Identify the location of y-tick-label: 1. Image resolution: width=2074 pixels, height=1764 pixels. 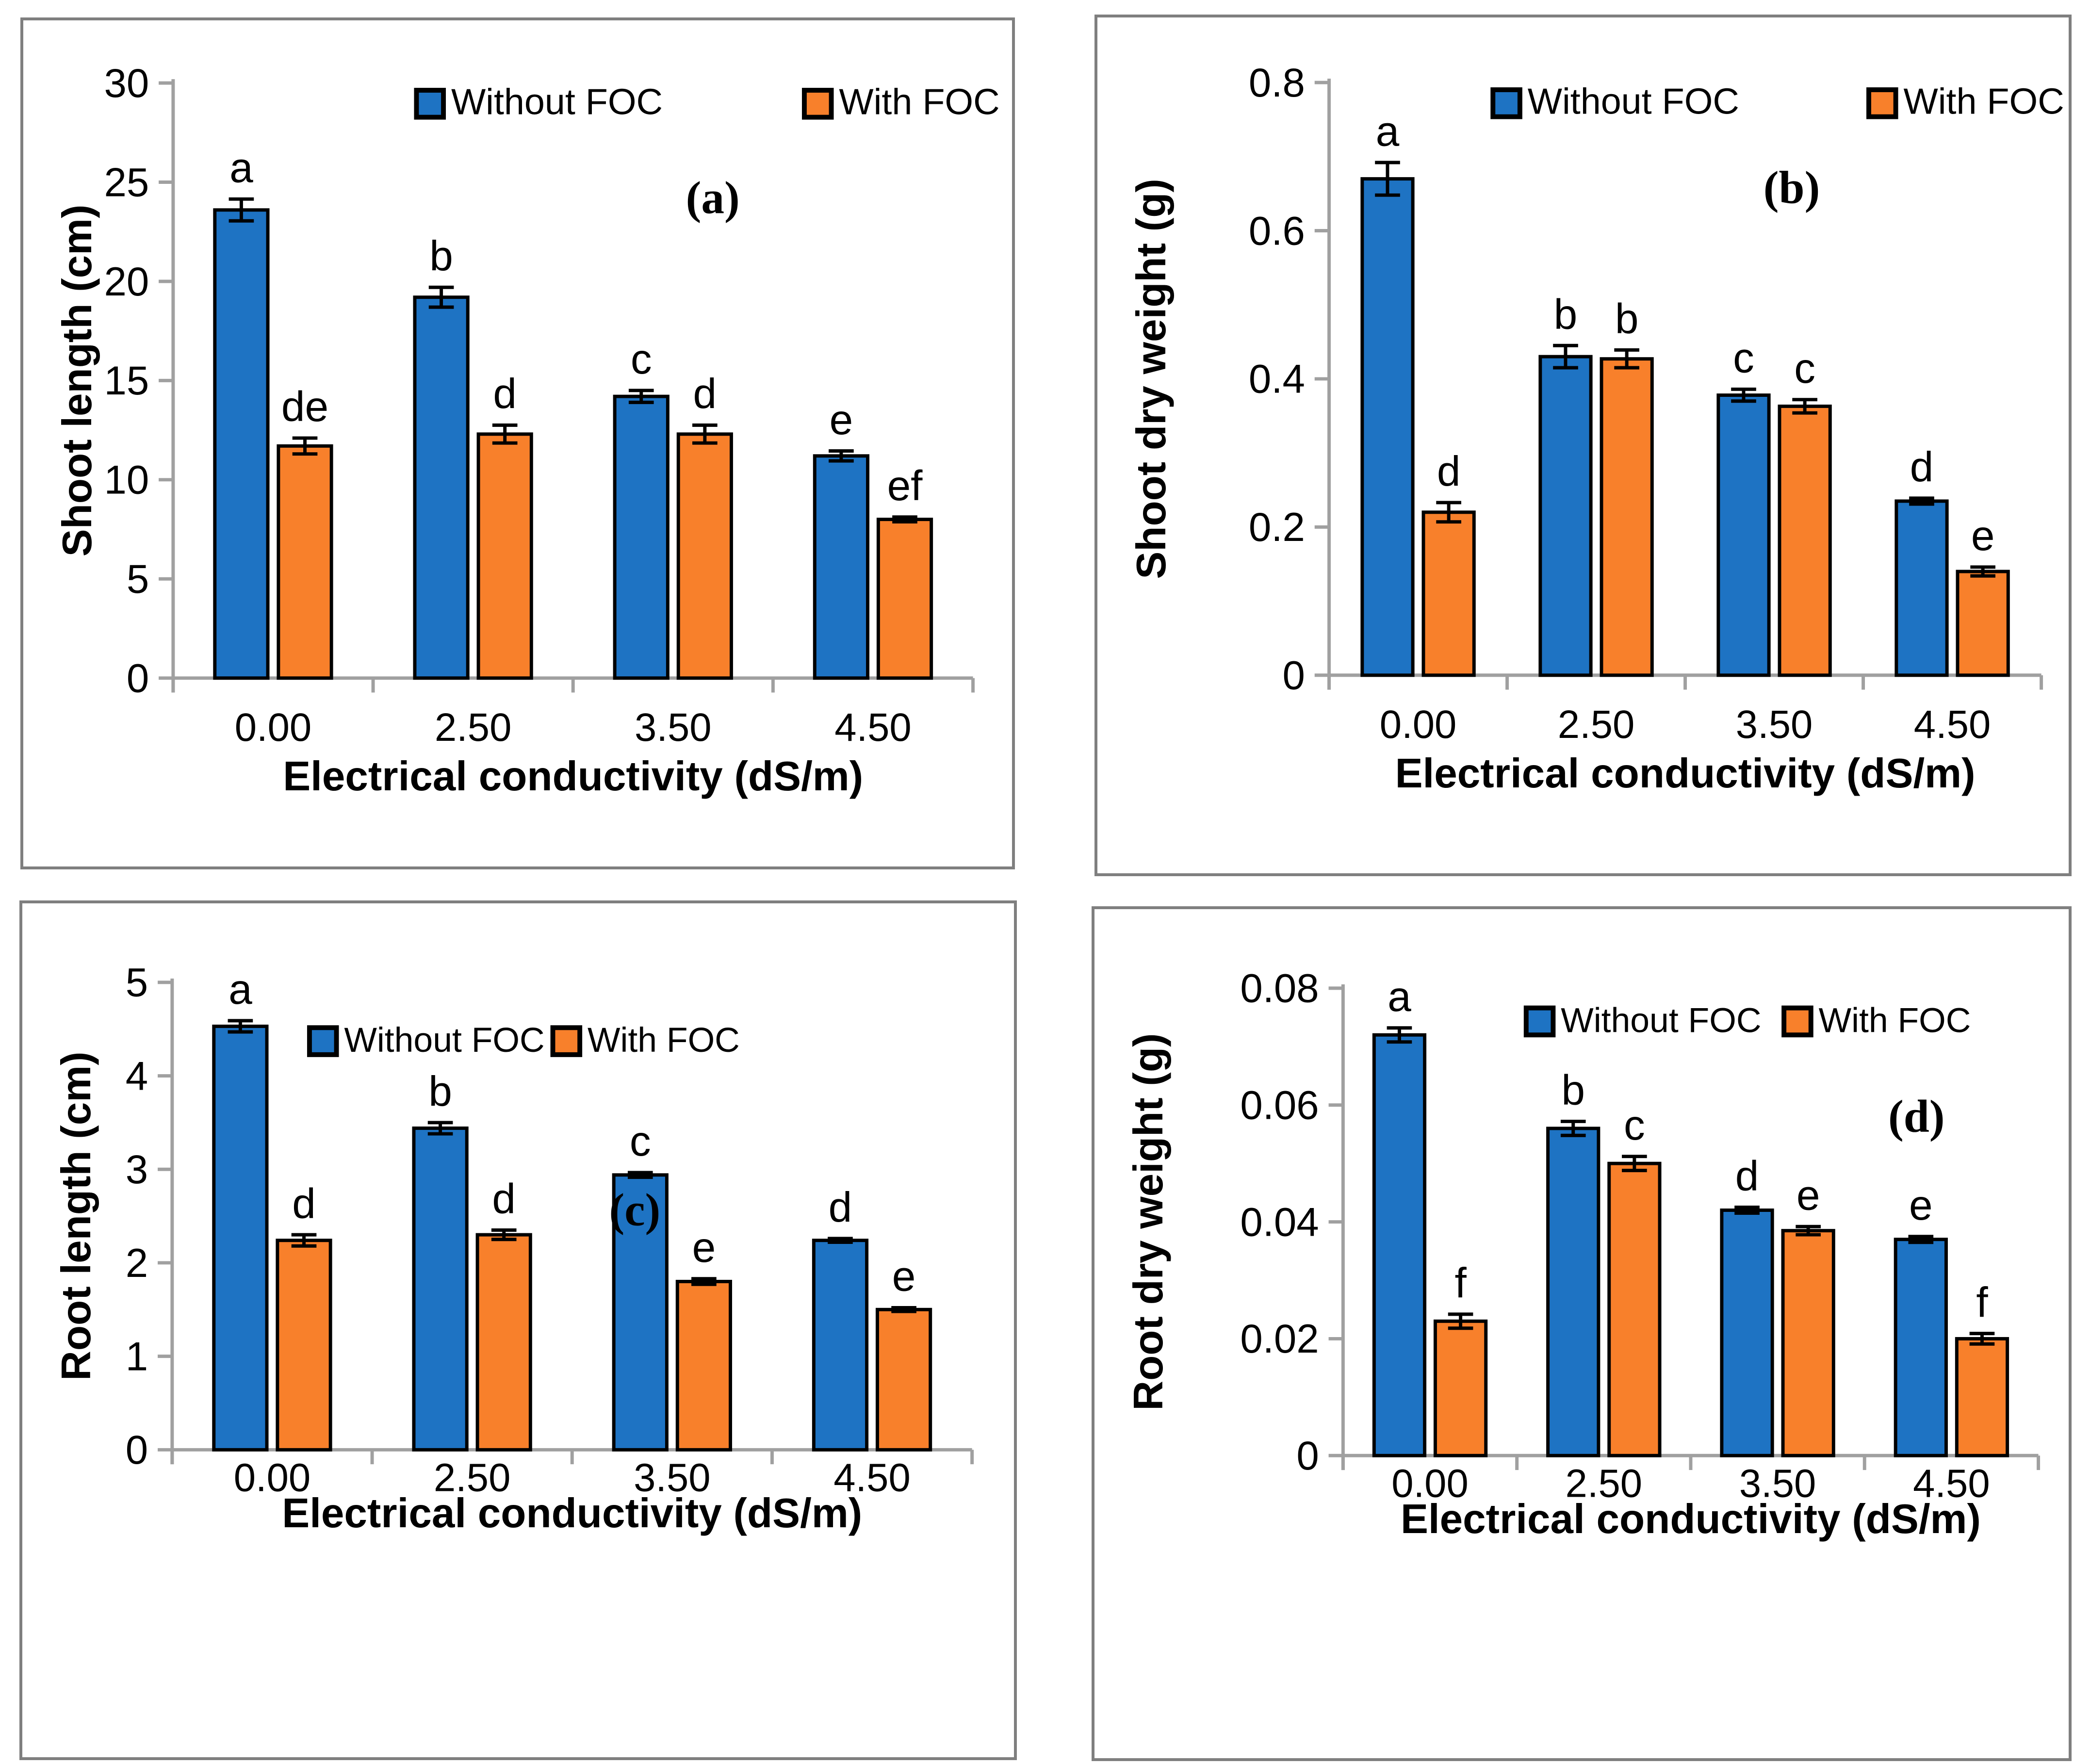
(137, 1356).